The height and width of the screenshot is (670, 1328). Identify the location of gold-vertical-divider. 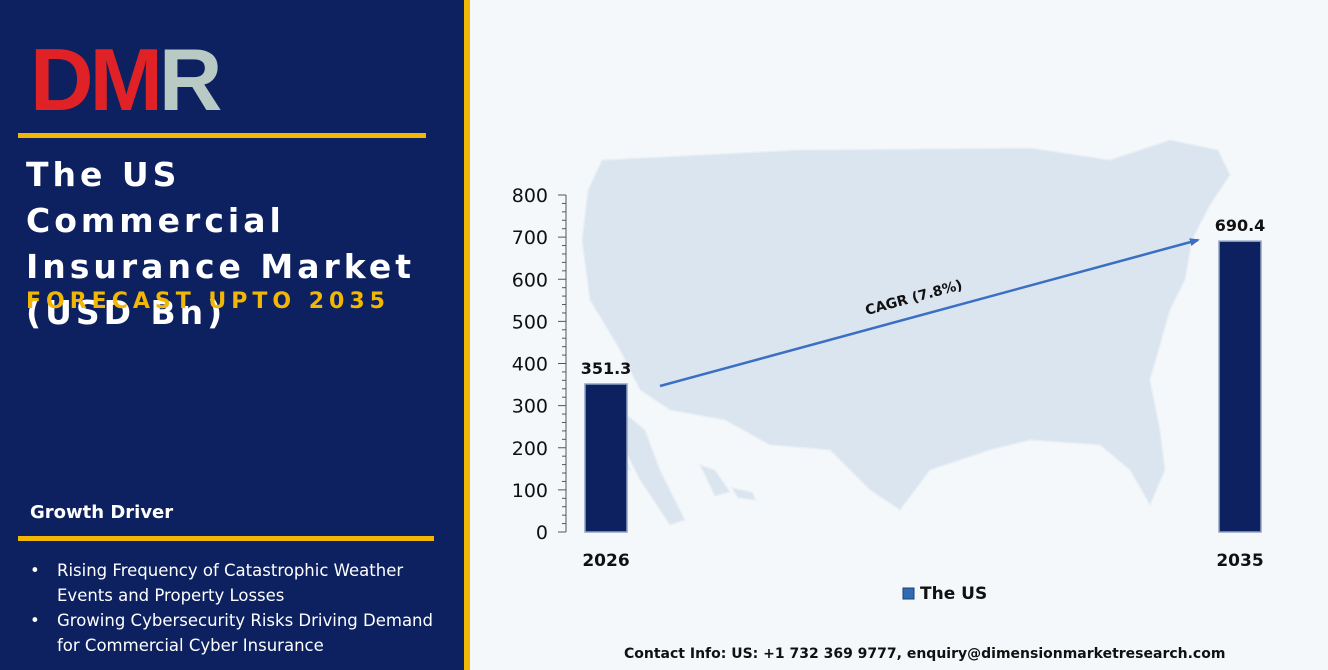
(467, 335).